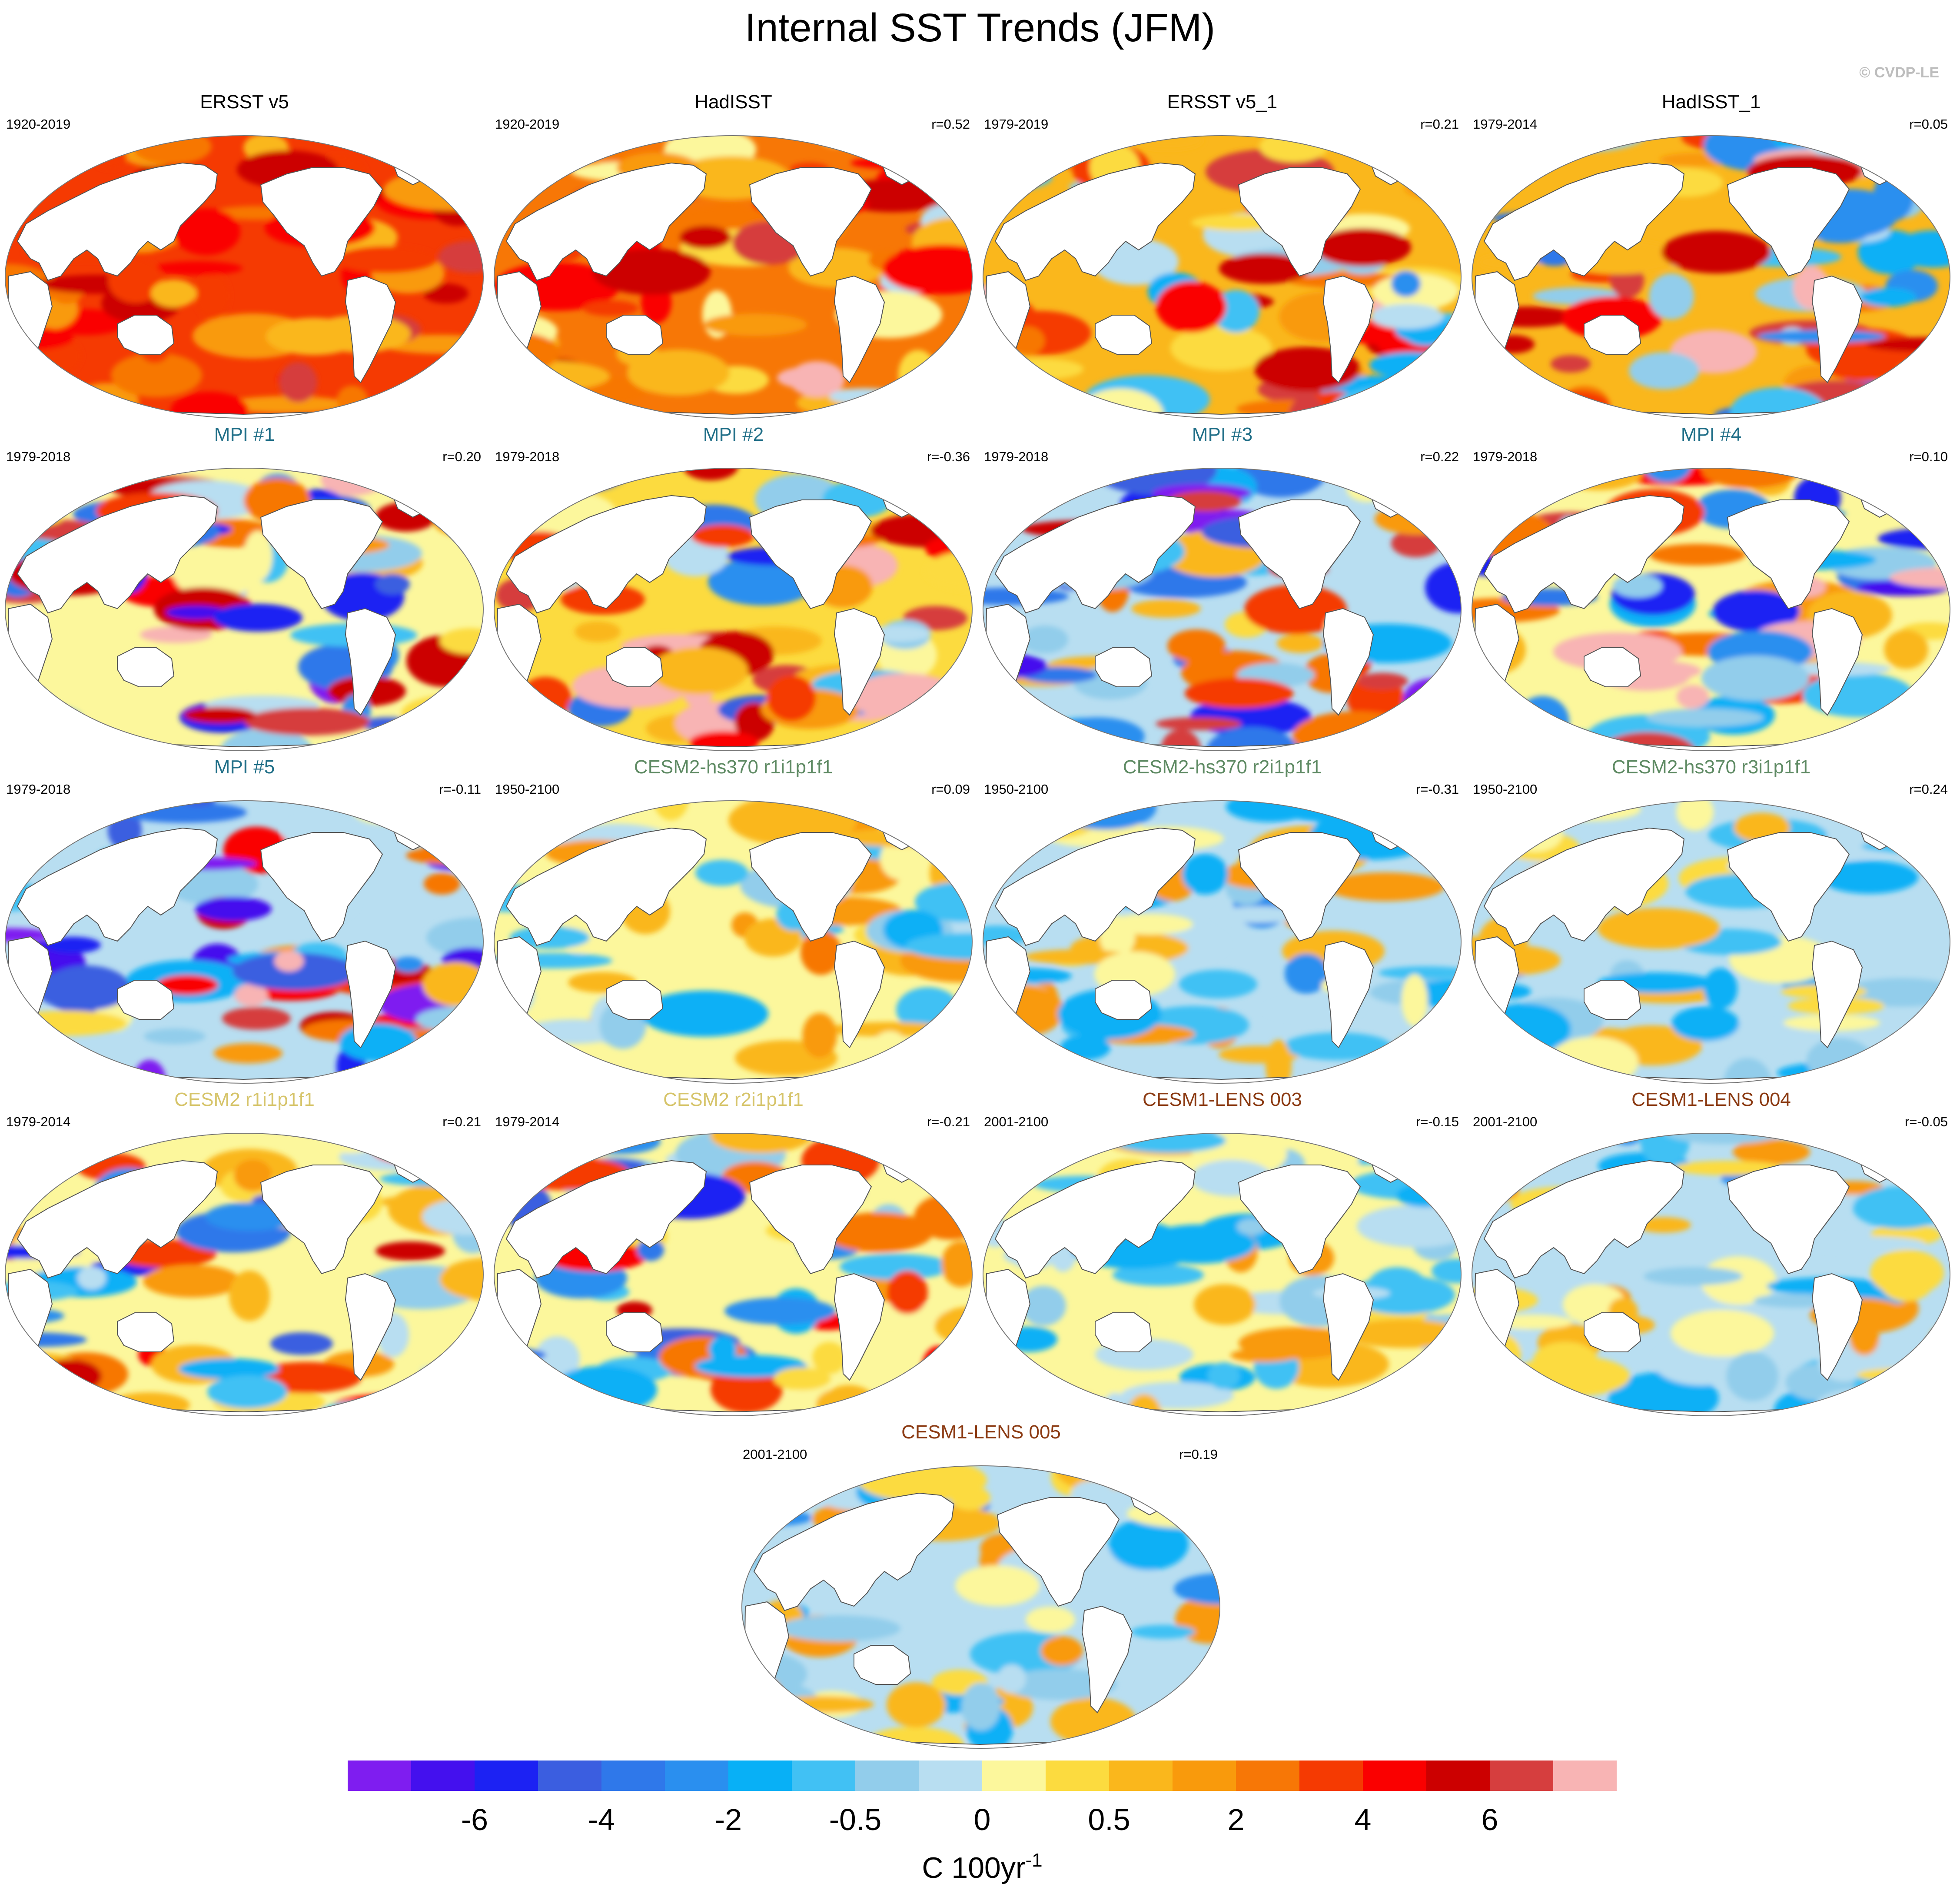 The width and height of the screenshot is (1960, 1887). Describe the element at coordinates (1109, 1820) in the screenshot. I see `colorbar-tick-label: 0.5` at that location.